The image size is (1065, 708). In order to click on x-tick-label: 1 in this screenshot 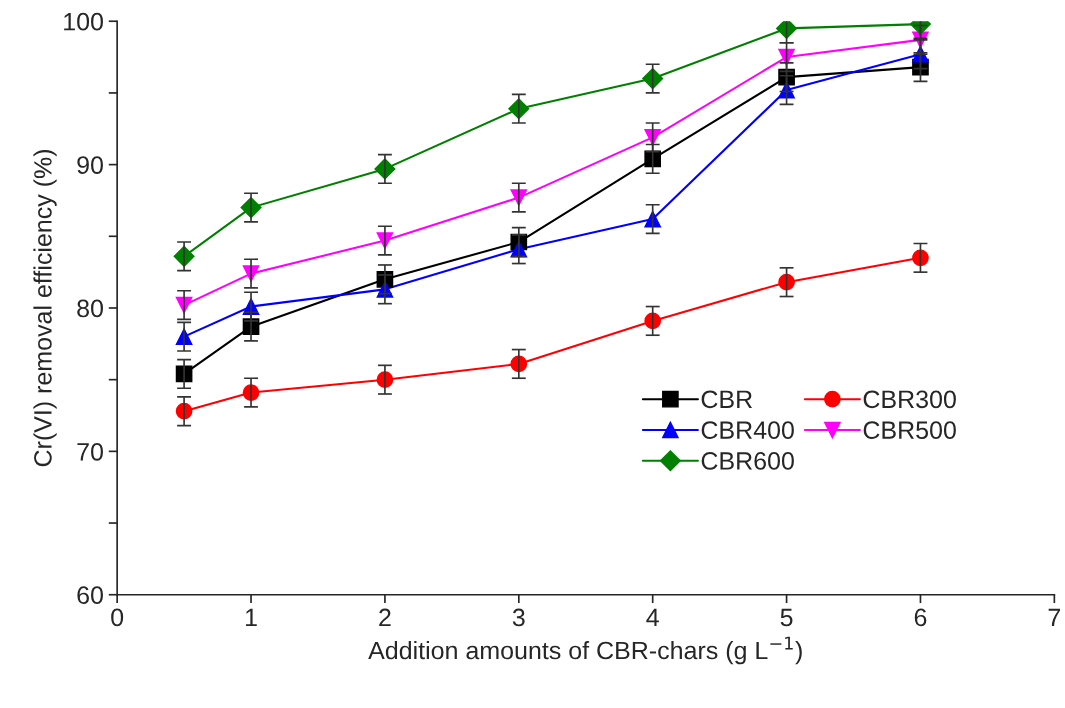, I will do `click(251, 617)`.